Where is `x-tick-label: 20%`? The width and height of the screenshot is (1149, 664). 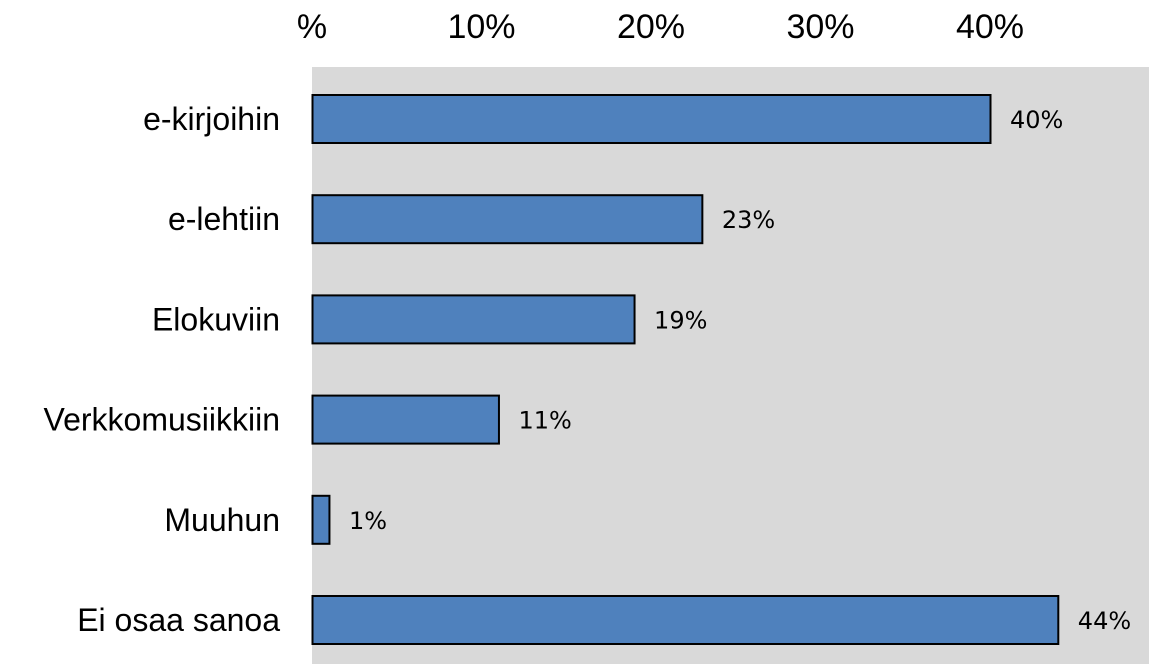
x-tick-label: 20% is located at coordinates (651, 27).